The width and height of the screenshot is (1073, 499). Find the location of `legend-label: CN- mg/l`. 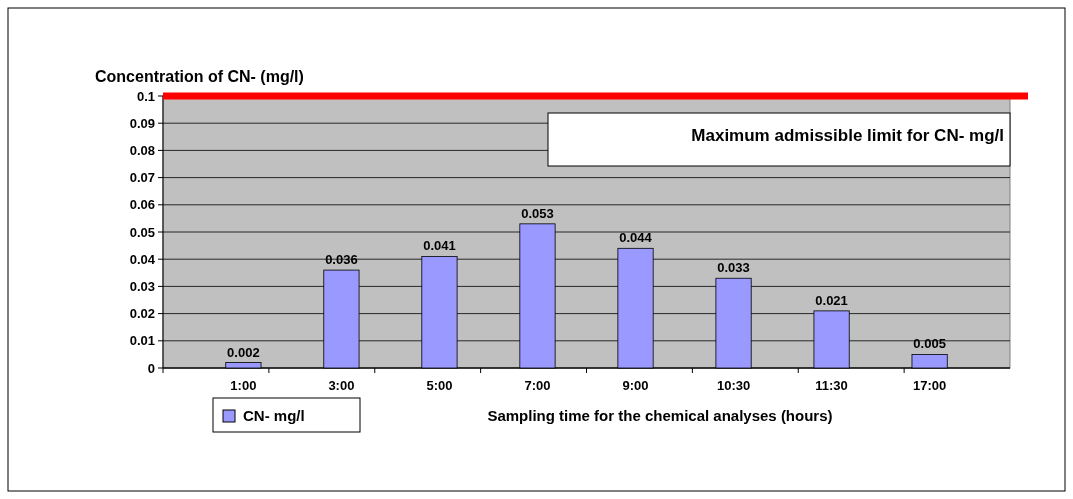

legend-label: CN- mg/l is located at coordinates (274, 415).